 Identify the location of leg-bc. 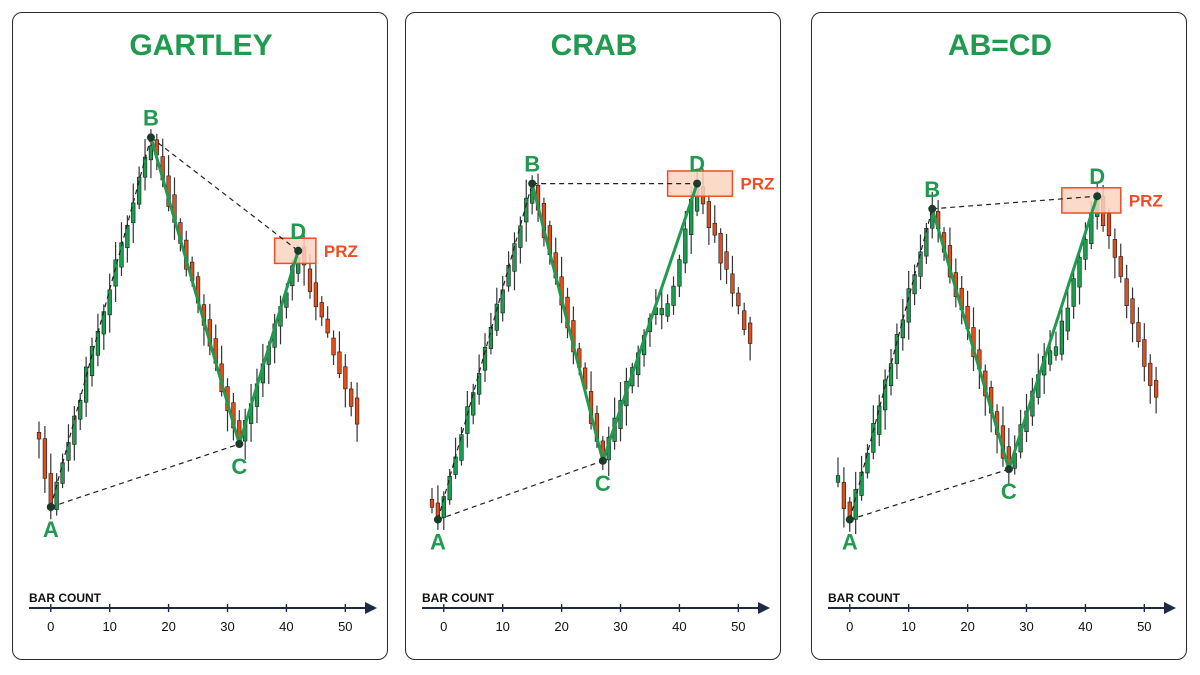
(567, 322).